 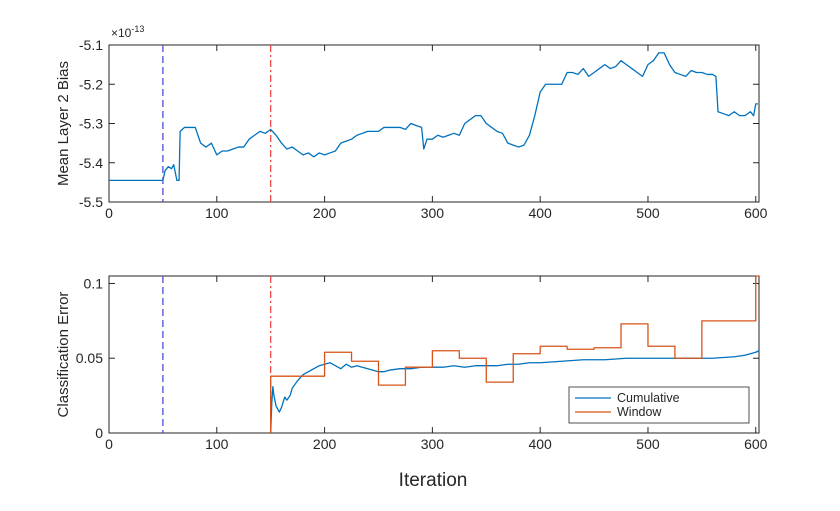 What do you see at coordinates (91, 163) in the screenshot?
I see `top-y-tick-label: -5.4` at bounding box center [91, 163].